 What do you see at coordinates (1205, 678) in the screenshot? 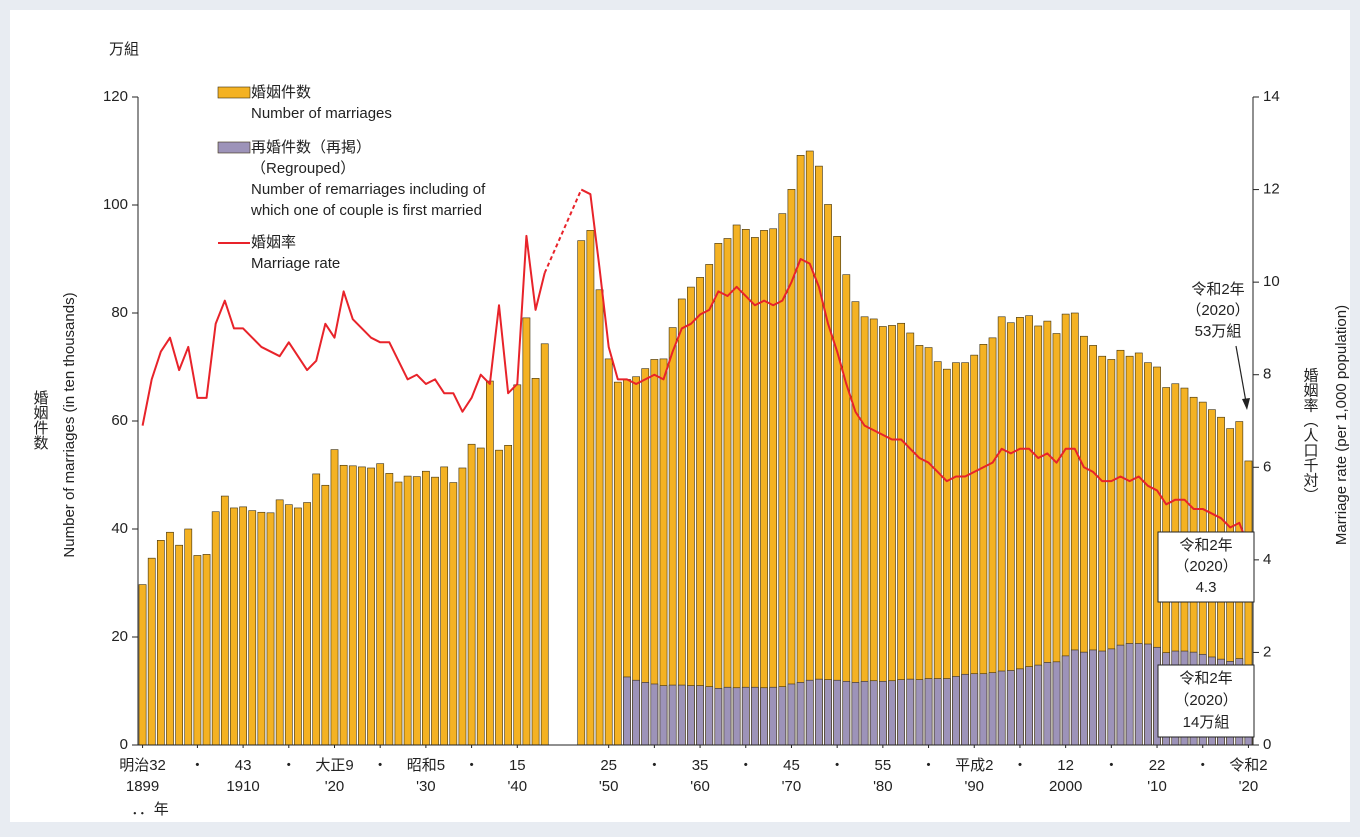
I see `annotation-text: 令和2年` at bounding box center [1205, 678].